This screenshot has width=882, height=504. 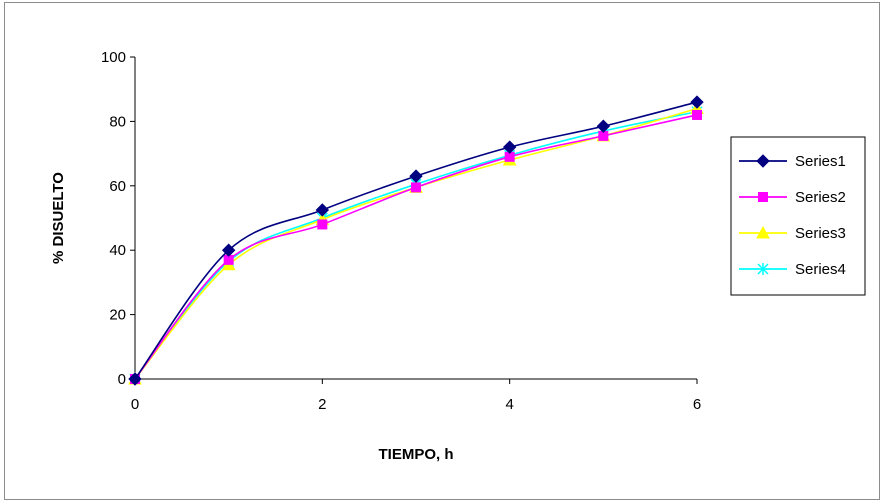 What do you see at coordinates (122, 379) in the screenshot?
I see `y-tick-label: 0` at bounding box center [122, 379].